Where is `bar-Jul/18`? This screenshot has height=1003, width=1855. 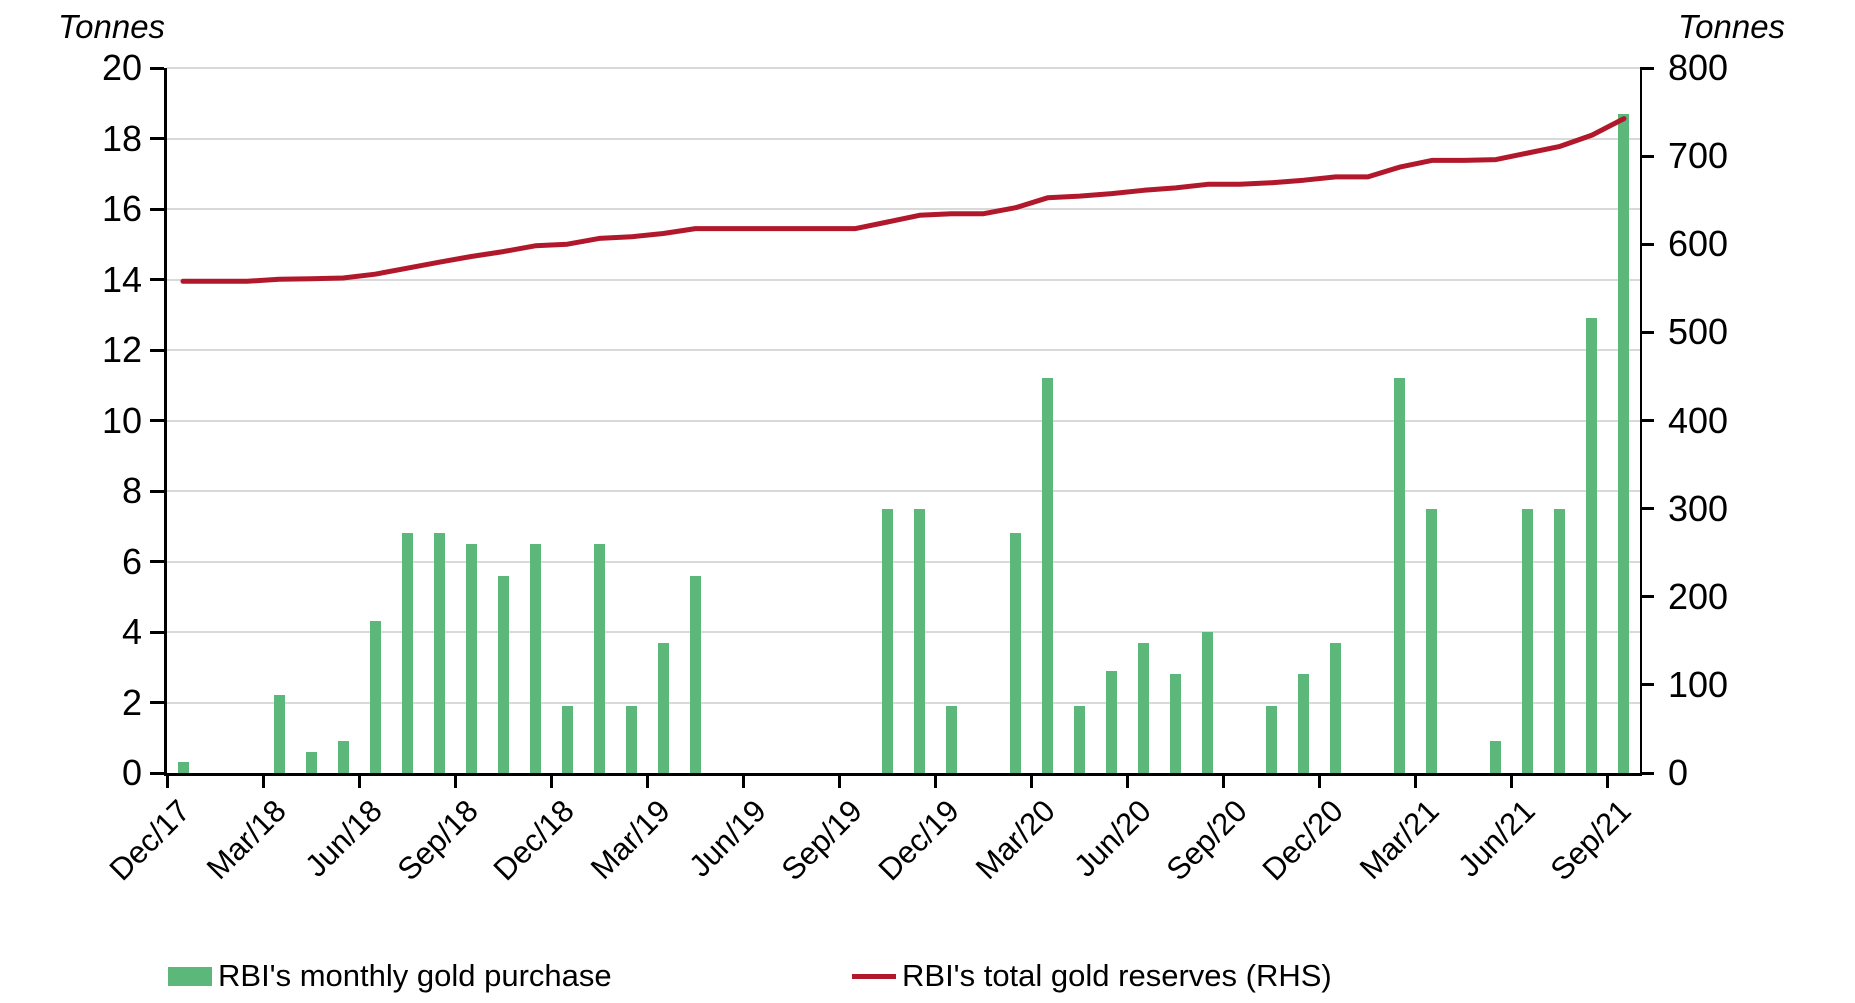 bar-Jul/18 is located at coordinates (407, 653).